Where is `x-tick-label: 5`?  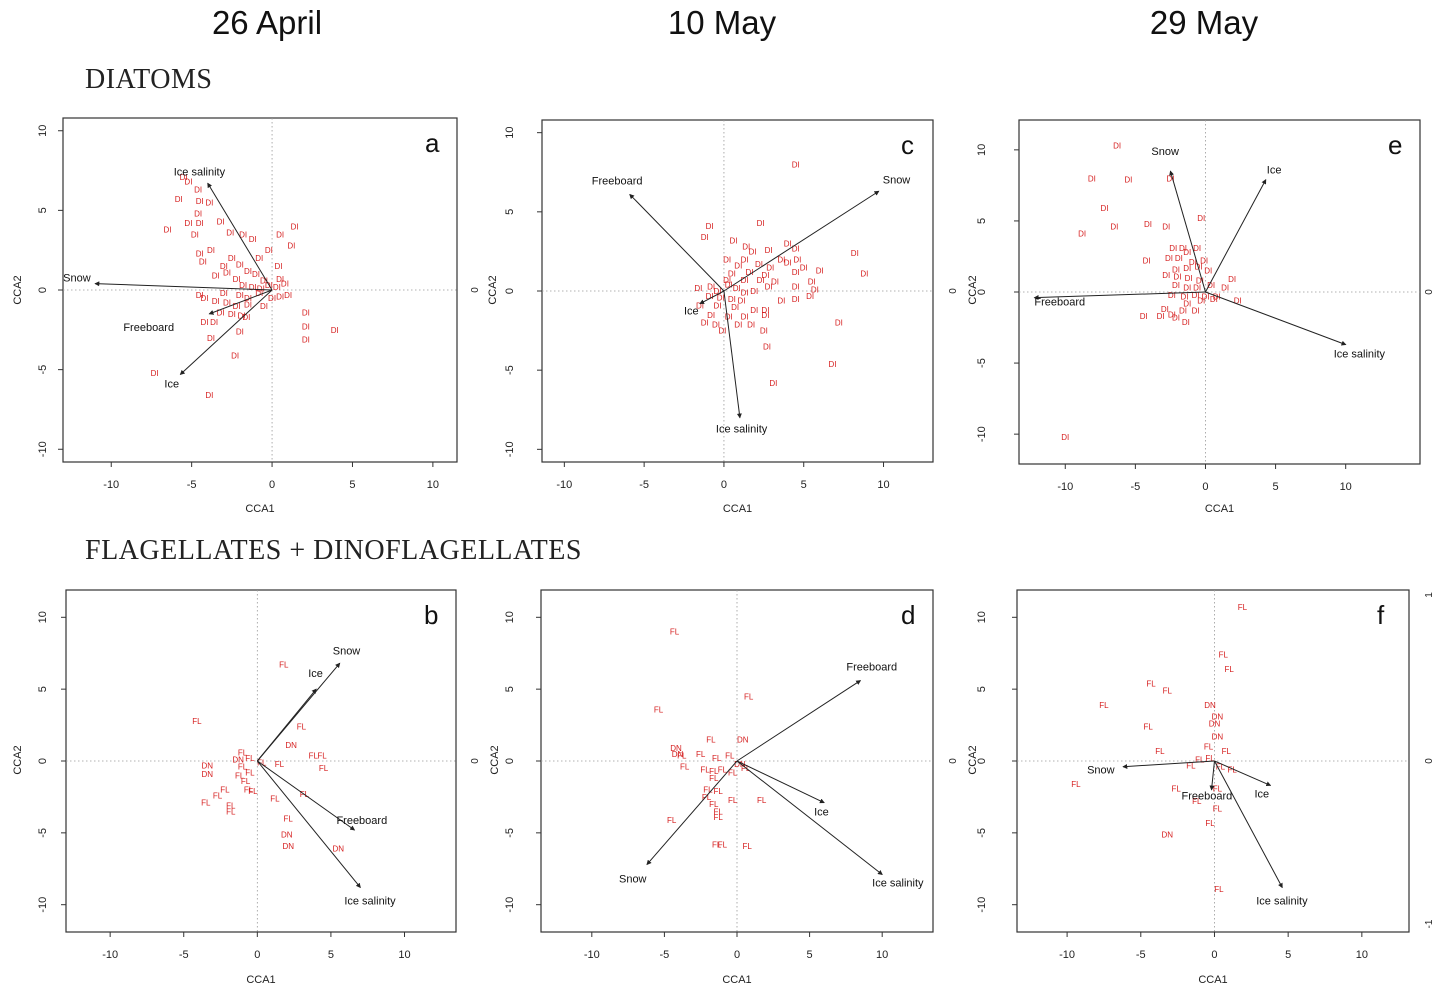
x-tick-label: 5 is located at coordinates (352, 485).